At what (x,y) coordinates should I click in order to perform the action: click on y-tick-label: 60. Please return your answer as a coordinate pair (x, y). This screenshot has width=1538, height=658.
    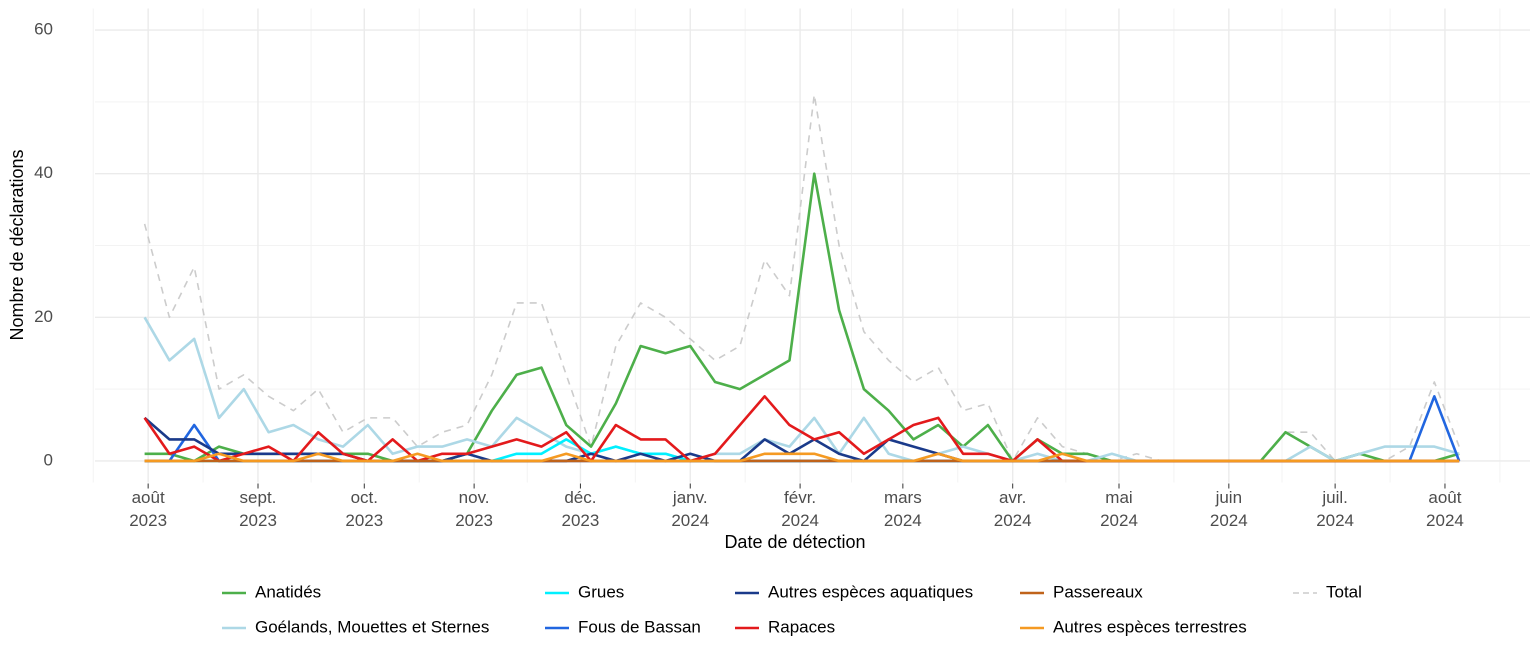
    Looking at the image, I should click on (43, 29).